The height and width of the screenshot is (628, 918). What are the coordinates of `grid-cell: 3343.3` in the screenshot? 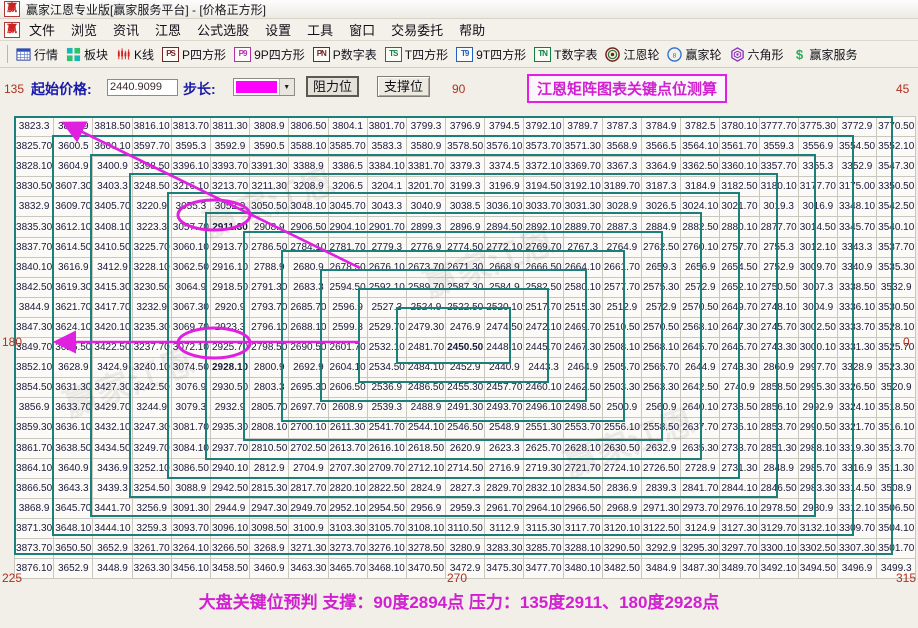 It's located at (857, 247).